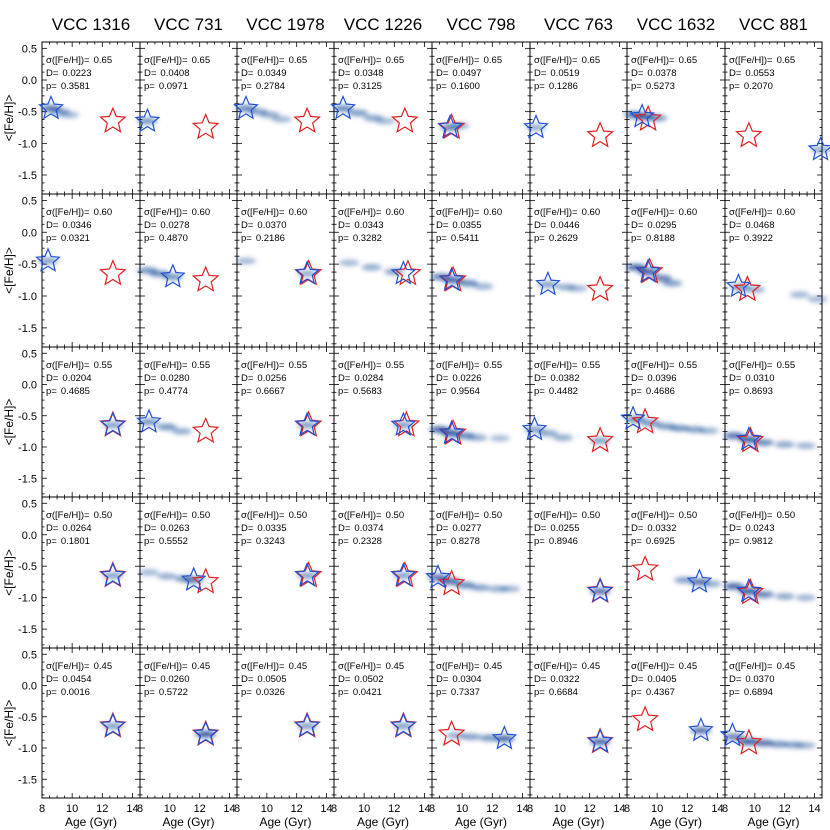 The height and width of the screenshot is (830, 830). I want to click on p-value-label: p= 0.4686, so click(653, 391).